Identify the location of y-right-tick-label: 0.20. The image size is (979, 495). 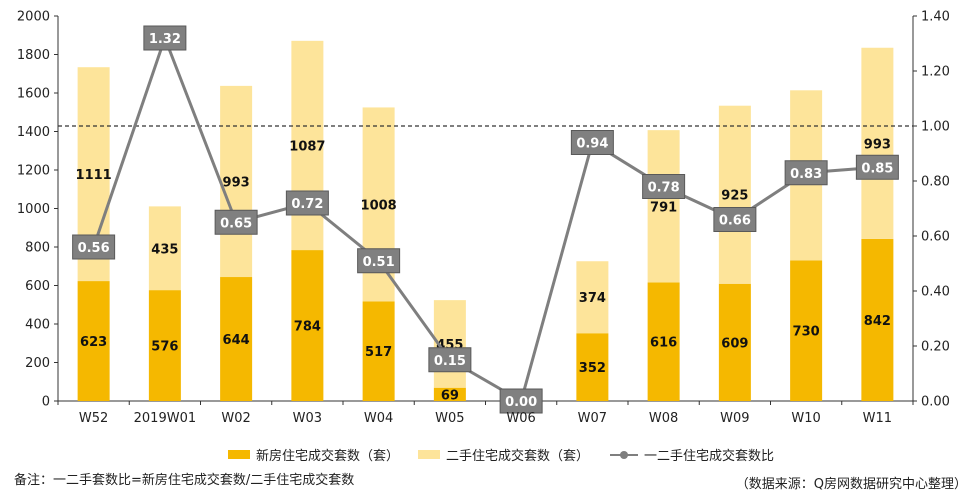
(935, 347).